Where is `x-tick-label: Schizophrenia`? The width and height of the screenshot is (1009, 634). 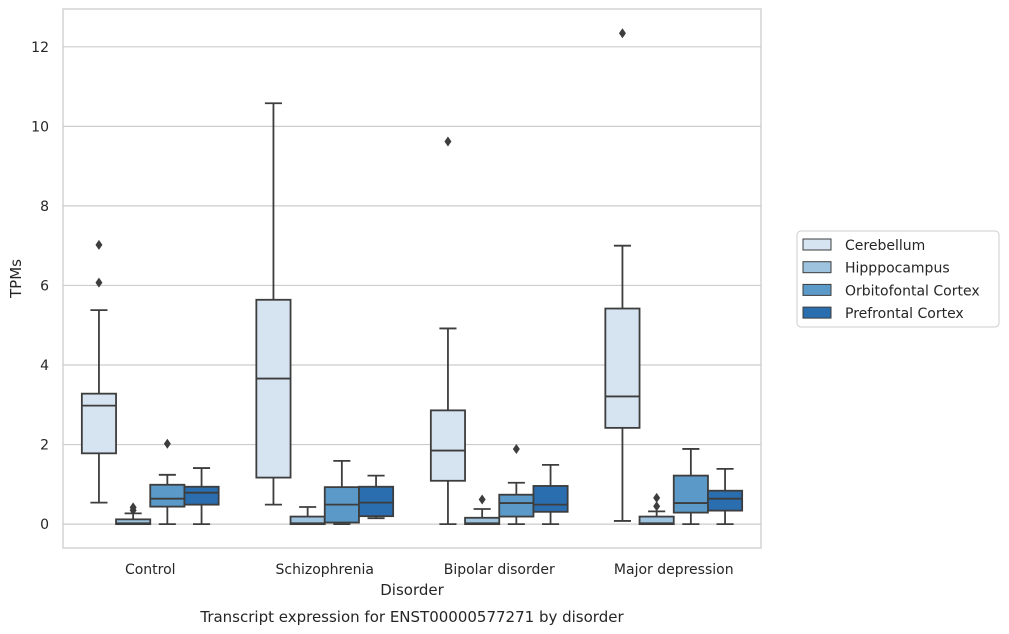 x-tick-label: Schizophrenia is located at coordinates (325, 570).